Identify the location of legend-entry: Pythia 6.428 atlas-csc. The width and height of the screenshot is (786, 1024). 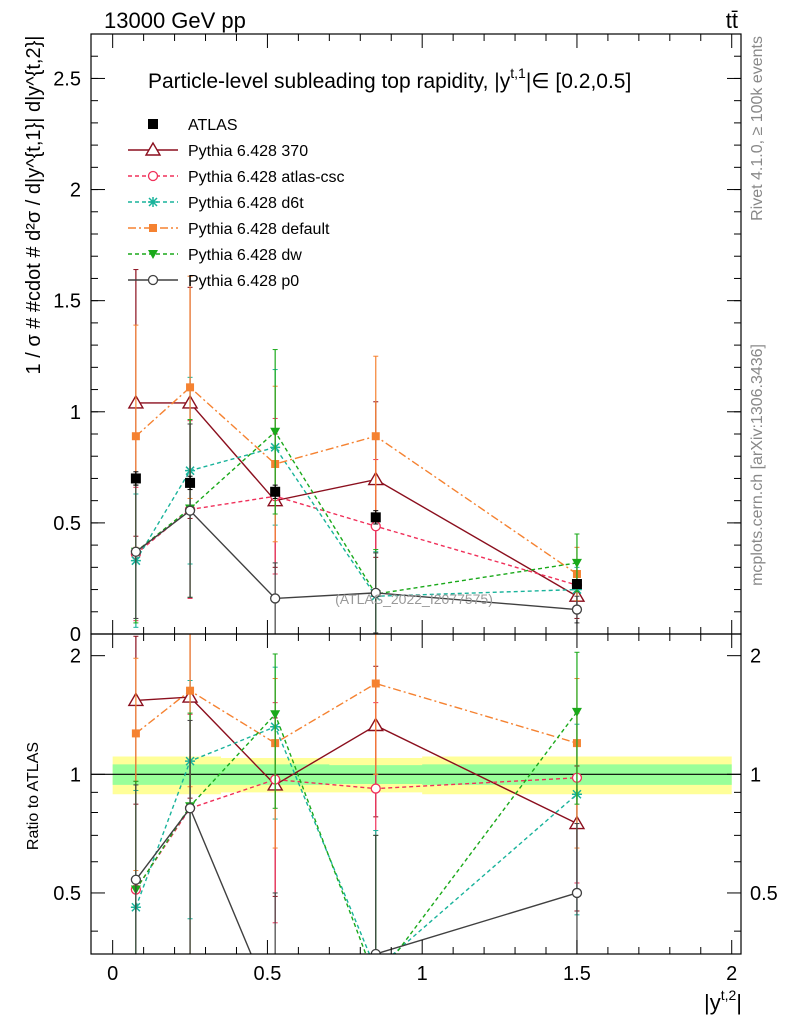
(236, 177).